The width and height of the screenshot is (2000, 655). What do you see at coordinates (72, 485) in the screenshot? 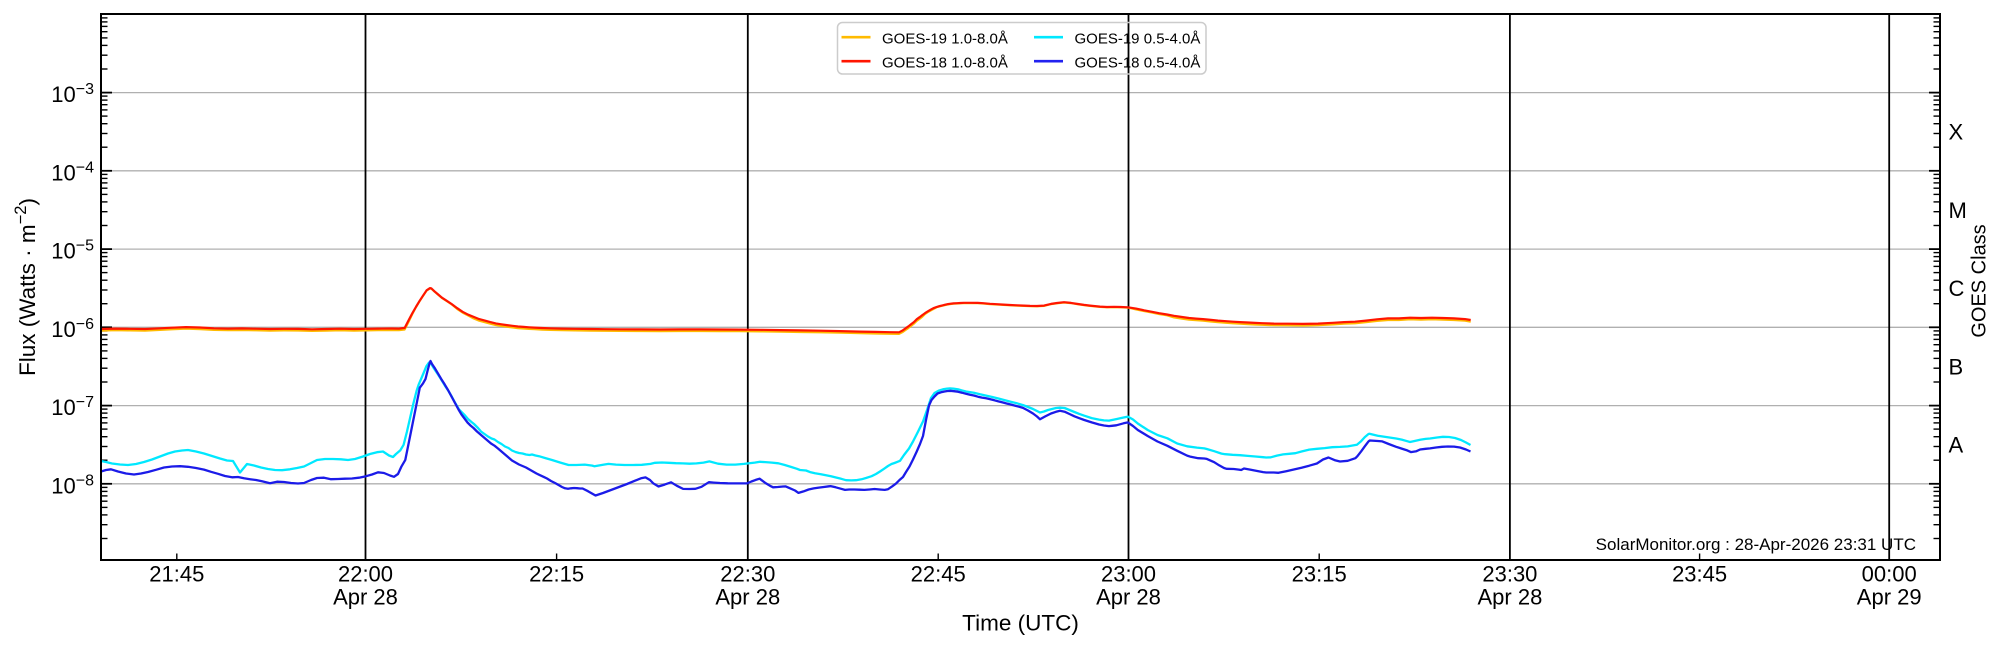
I see `svg-text: 10⁻⁸` at bounding box center [72, 485].